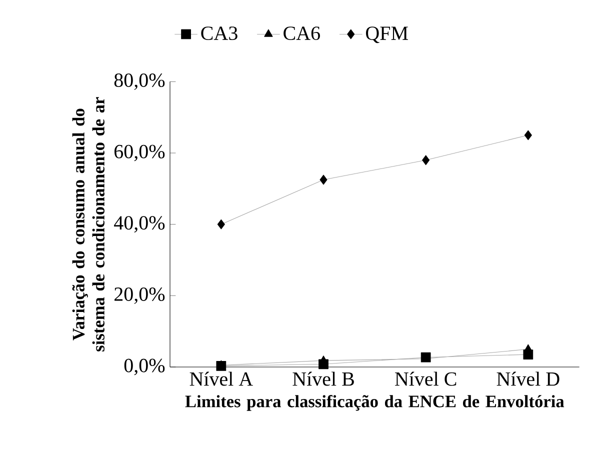 The height and width of the screenshot is (466, 613). I want to click on legend-label: QFM, so click(387, 35).